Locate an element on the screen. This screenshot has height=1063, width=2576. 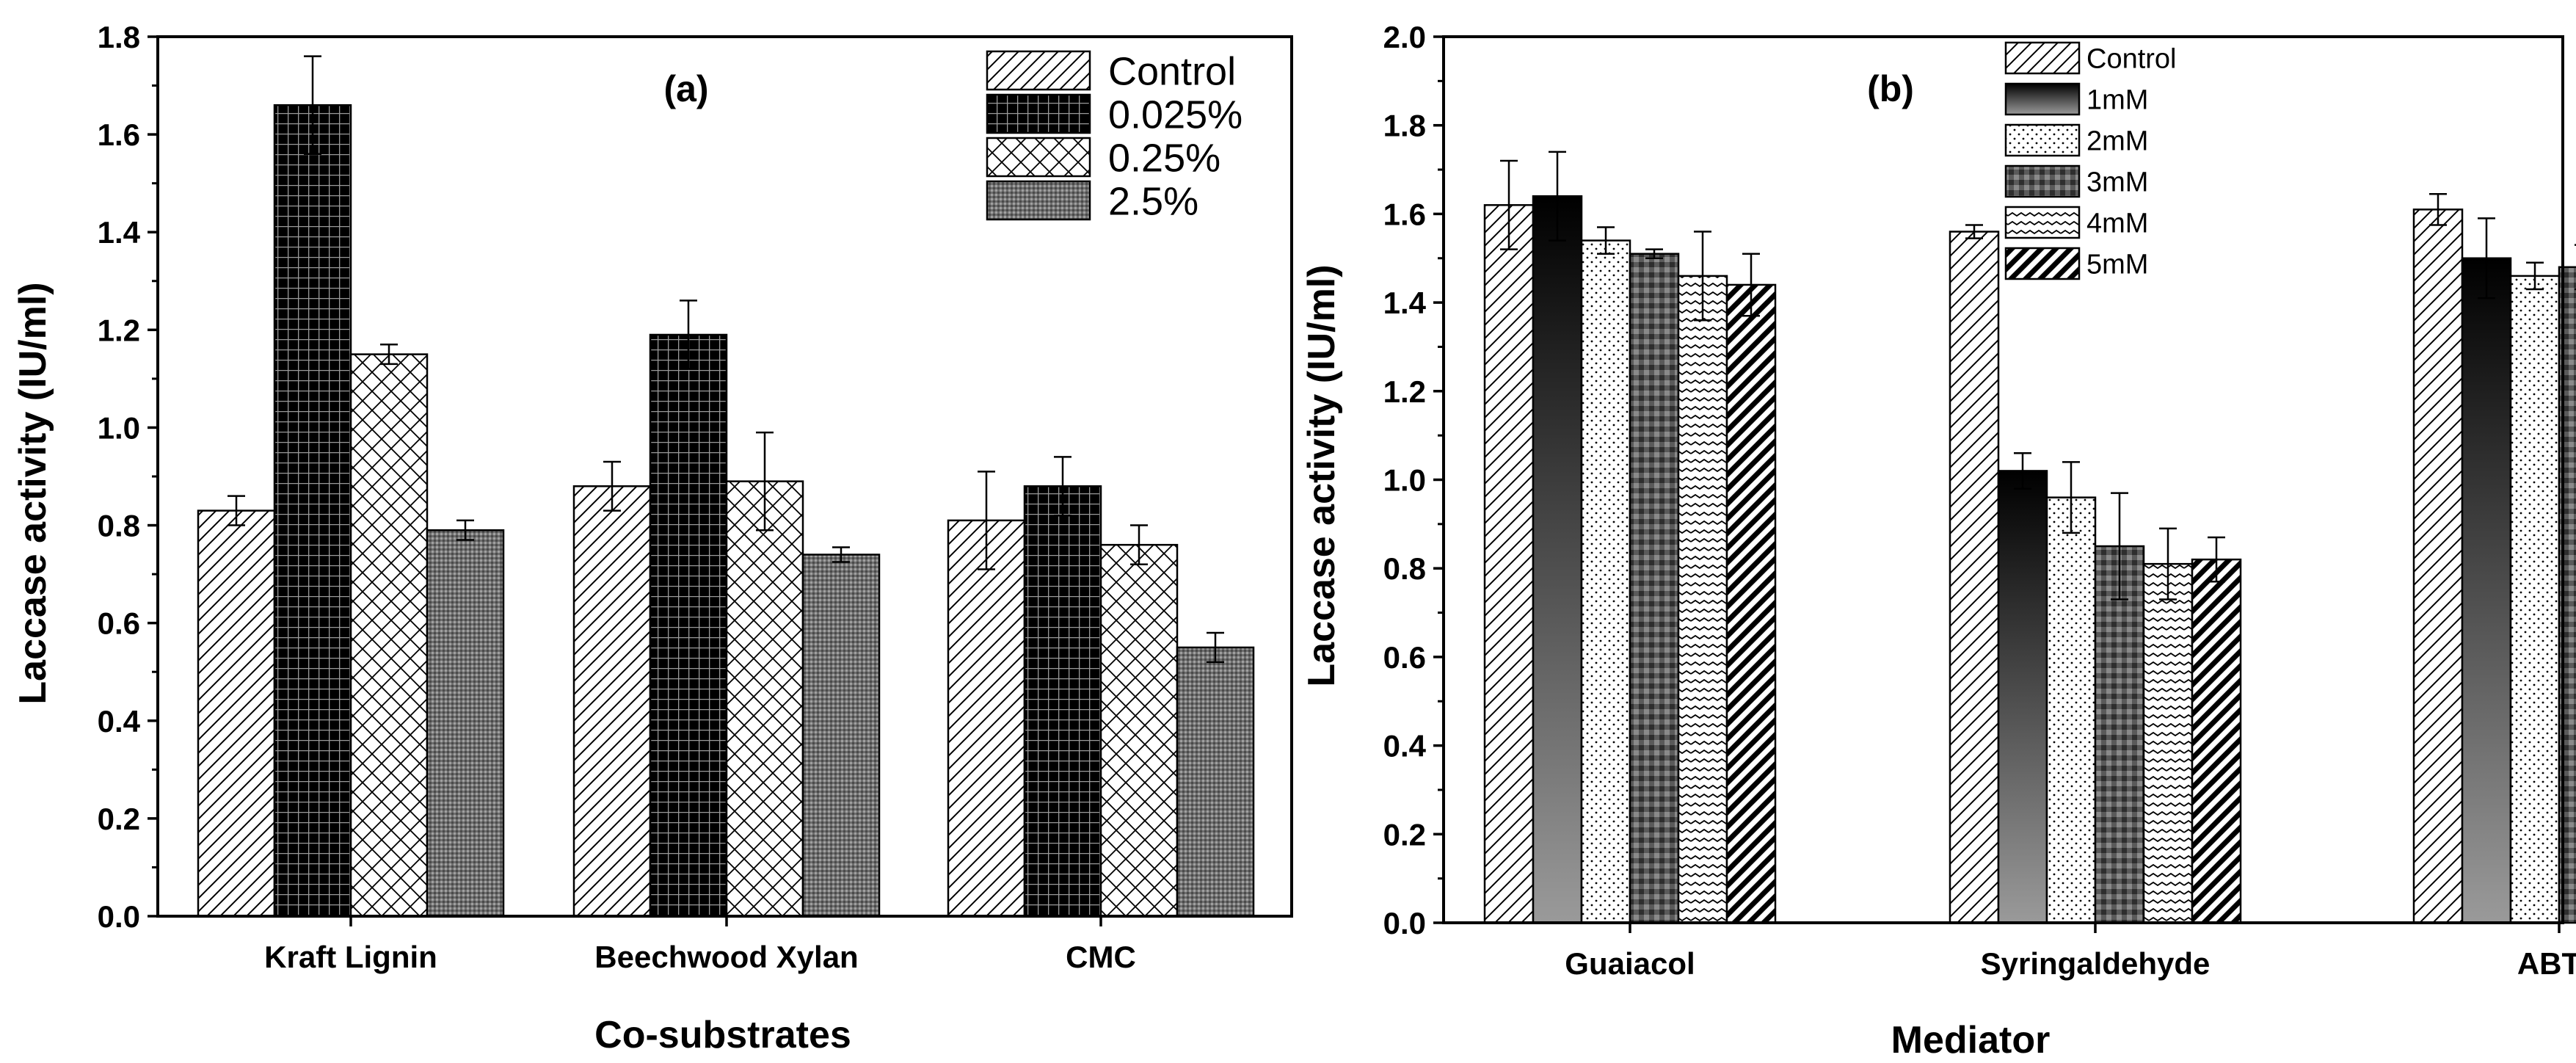
y-tick-label: 1.8 is located at coordinates (119, 37).